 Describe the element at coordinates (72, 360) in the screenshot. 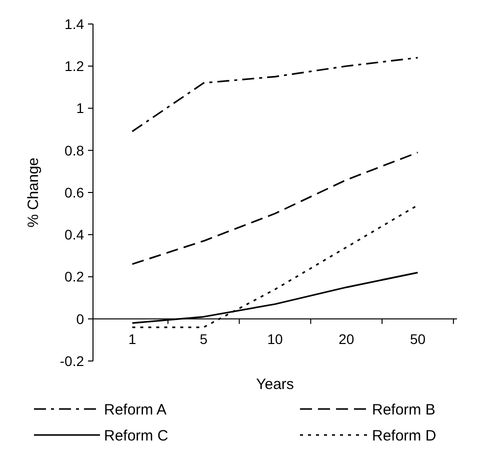

I see `y-tick-label: -0.2` at that location.